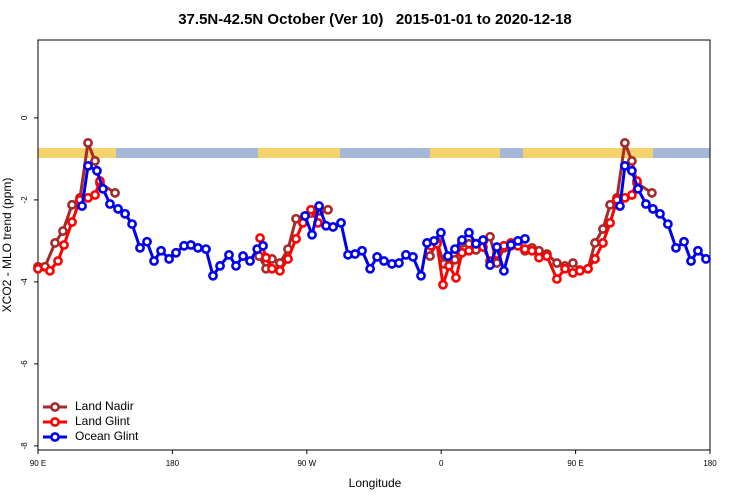 Image resolution: width=750 pixels, height=500 pixels. What do you see at coordinates (24, 282) in the screenshot?
I see `y-tick-label: -4` at bounding box center [24, 282].